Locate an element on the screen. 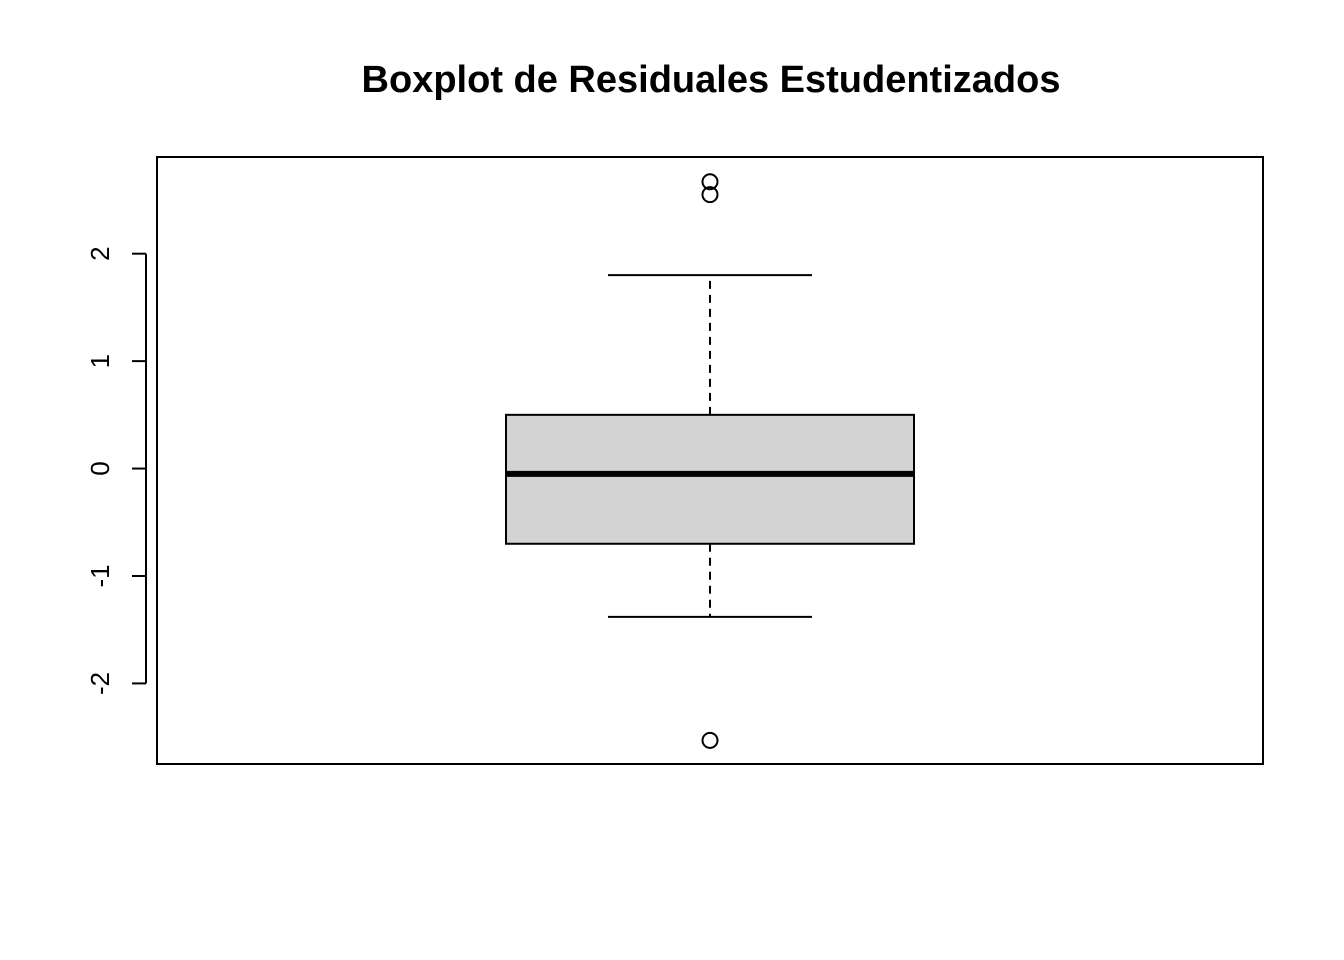 Image resolution: width=1344 pixels, height=960 pixels. y-tick-label: -2 is located at coordinates (100, 683).